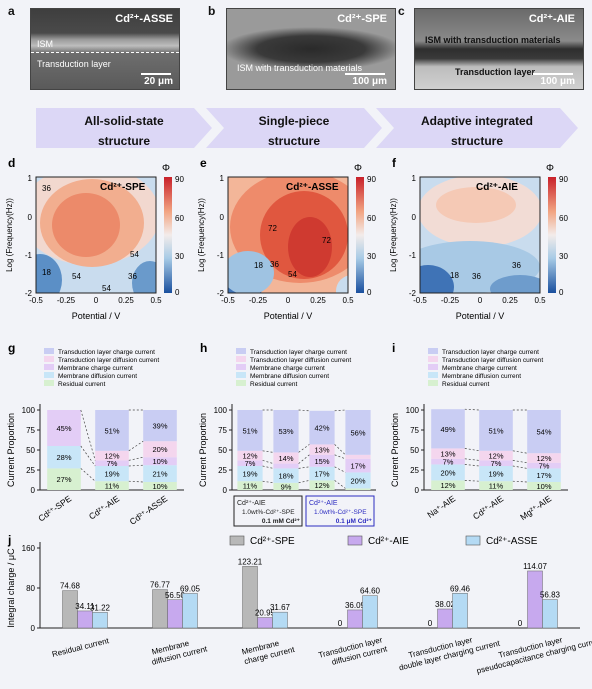 Image resolution: width=592 pixels, height=689 pixels. What do you see at coordinates (354, 521) in the screenshot?
I see `group-note: 0.1 μM Cd²⁺` at bounding box center [354, 521].